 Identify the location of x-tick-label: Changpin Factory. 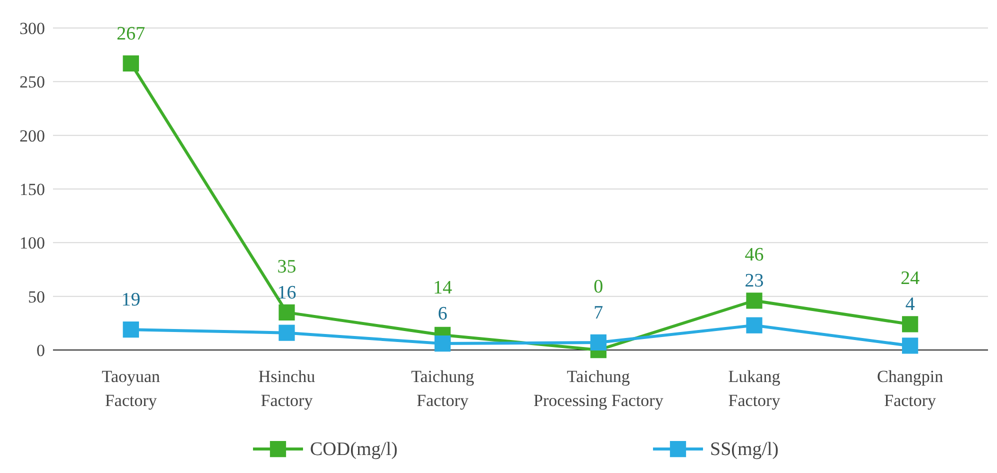
(910, 388).